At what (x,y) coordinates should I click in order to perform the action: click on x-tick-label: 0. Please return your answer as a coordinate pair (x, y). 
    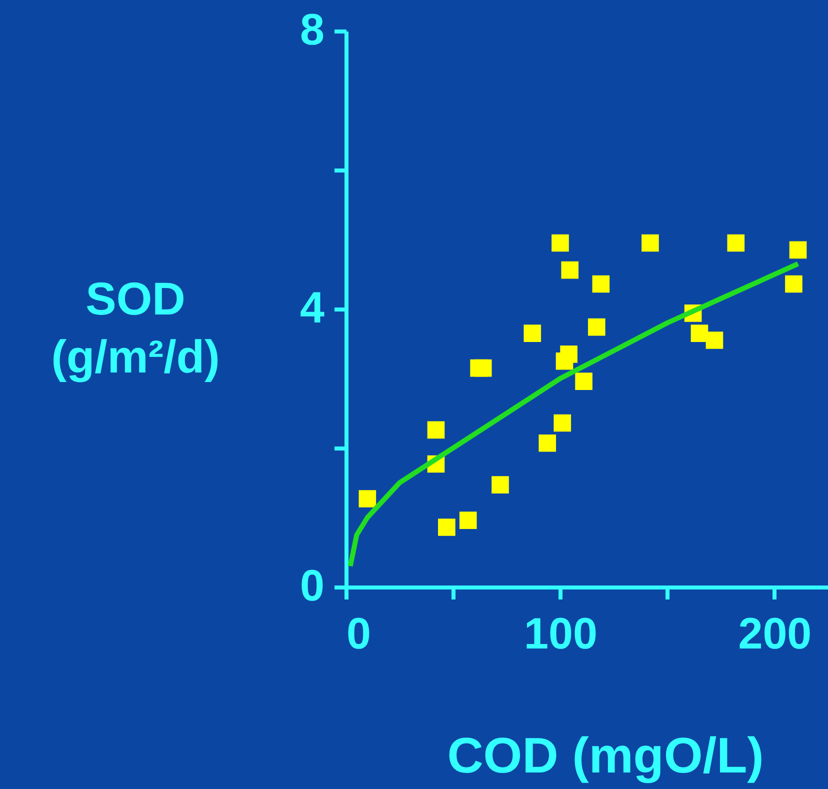
    Looking at the image, I should click on (358, 634).